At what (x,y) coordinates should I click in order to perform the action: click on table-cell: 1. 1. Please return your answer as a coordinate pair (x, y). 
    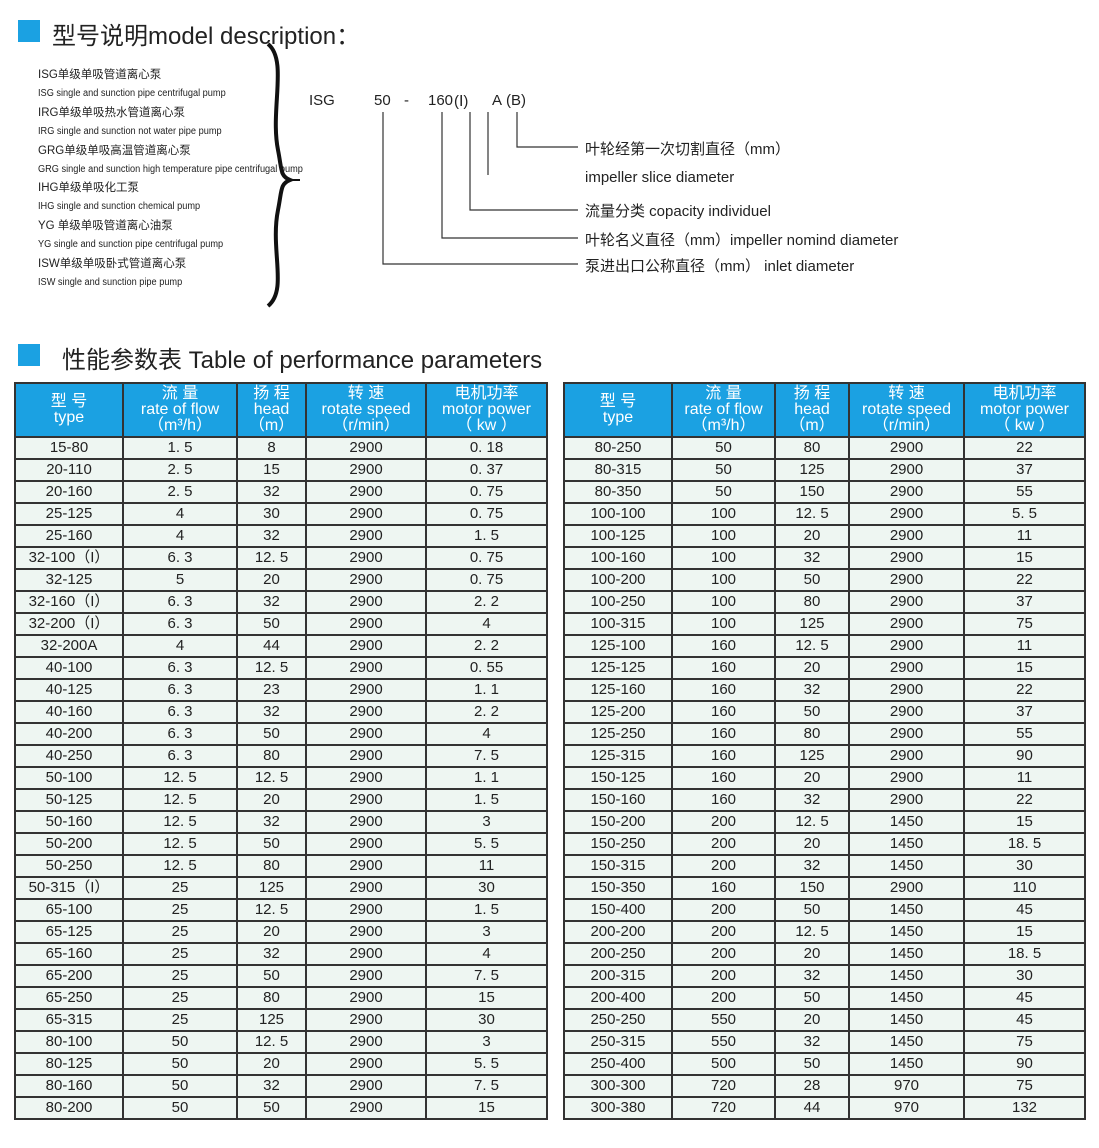
    Looking at the image, I should click on (486, 778).